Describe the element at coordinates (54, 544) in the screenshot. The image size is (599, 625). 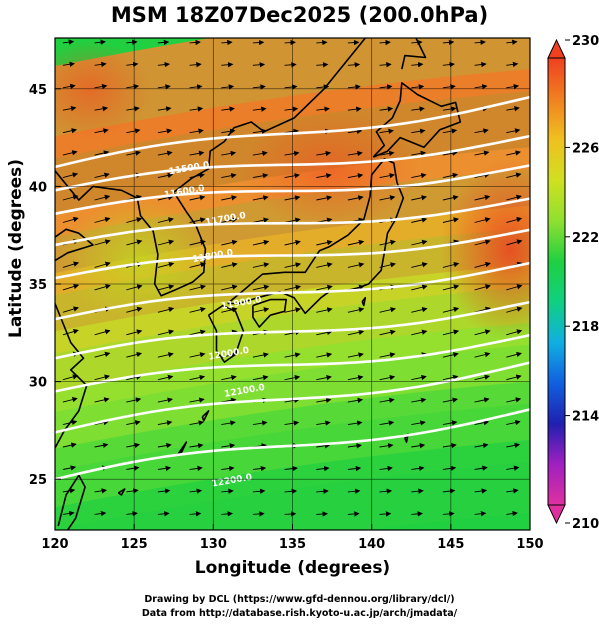
I see `x-tick-label: 120` at that location.